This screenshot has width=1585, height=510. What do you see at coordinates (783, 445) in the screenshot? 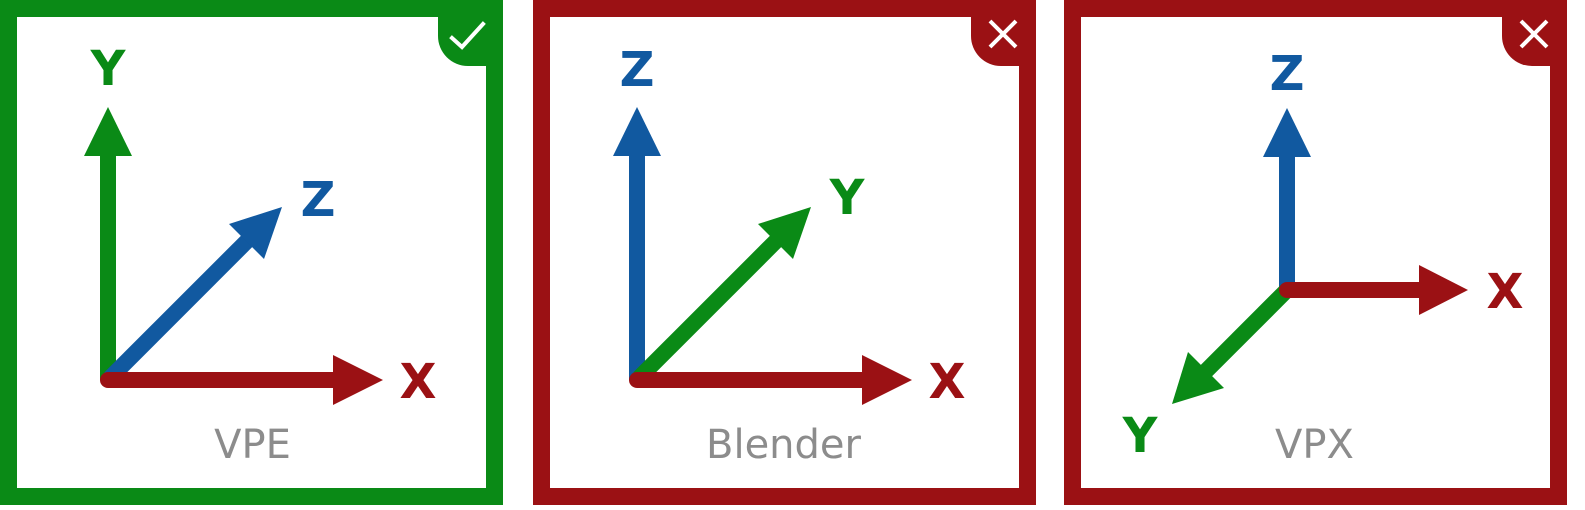
I see `panel-name: Blender` at bounding box center [783, 445].